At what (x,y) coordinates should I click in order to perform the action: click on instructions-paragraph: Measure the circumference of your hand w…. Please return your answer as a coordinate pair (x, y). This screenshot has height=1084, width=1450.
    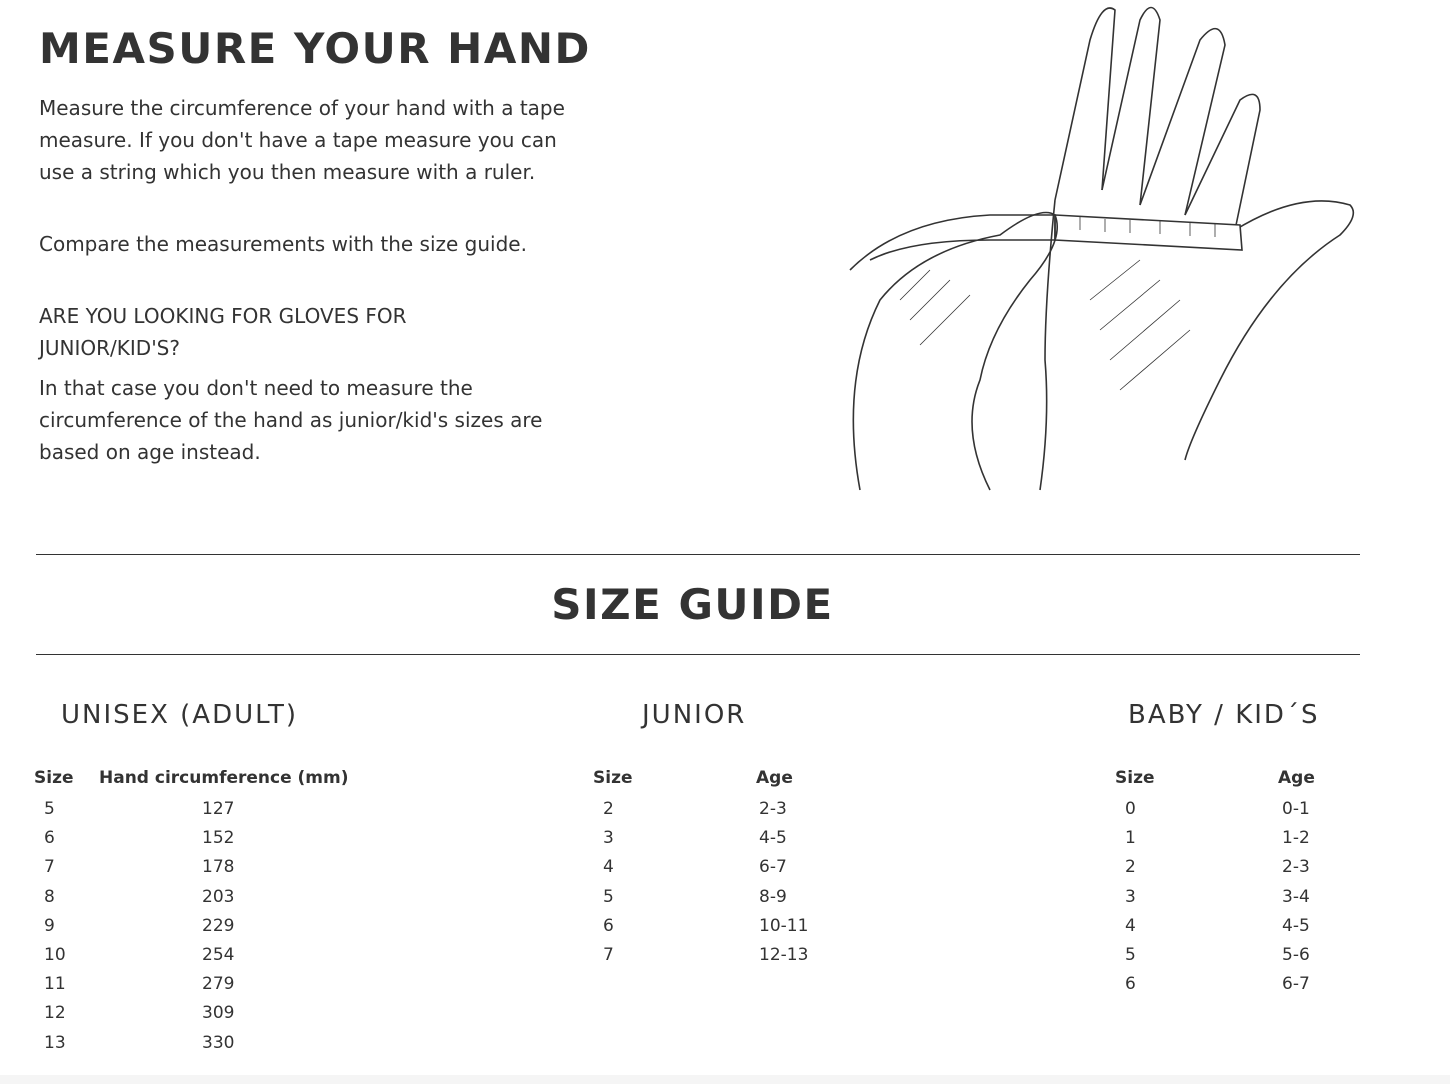
    Looking at the image, I should click on (302, 140).